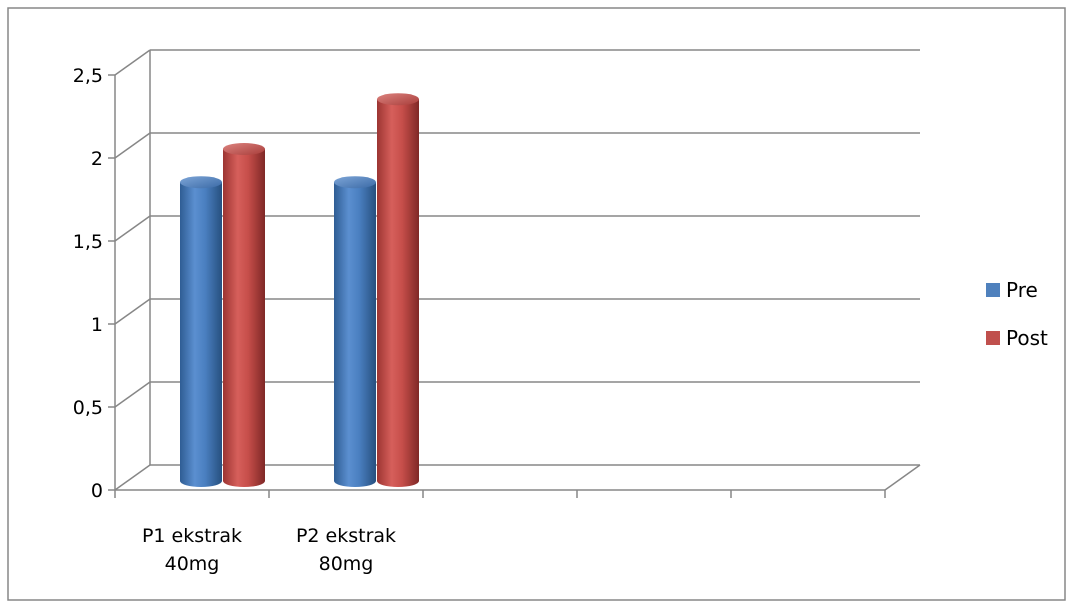 The image size is (1073, 608). What do you see at coordinates (902, 477) in the screenshot?
I see `floor-edge` at bounding box center [902, 477].